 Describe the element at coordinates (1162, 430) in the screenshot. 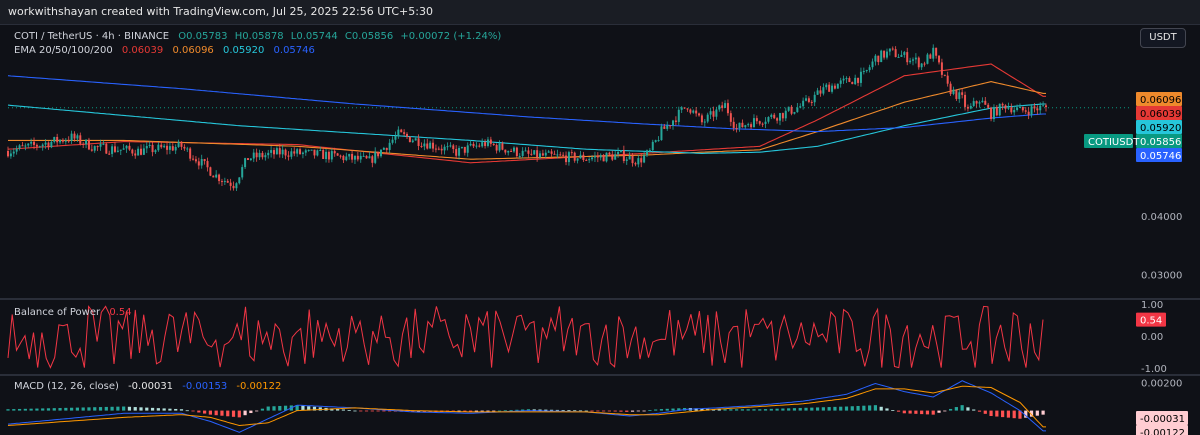

I see `signal-tag: -0.00122` at that location.